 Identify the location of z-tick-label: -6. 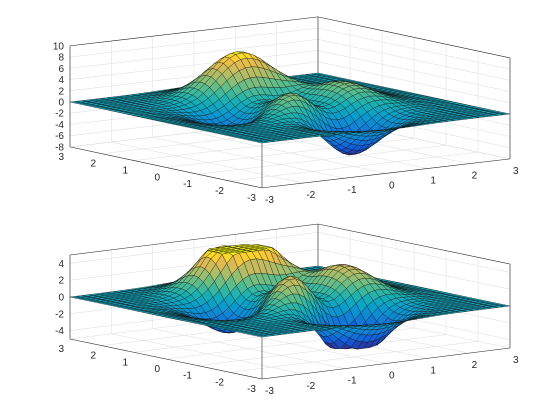
(59, 136).